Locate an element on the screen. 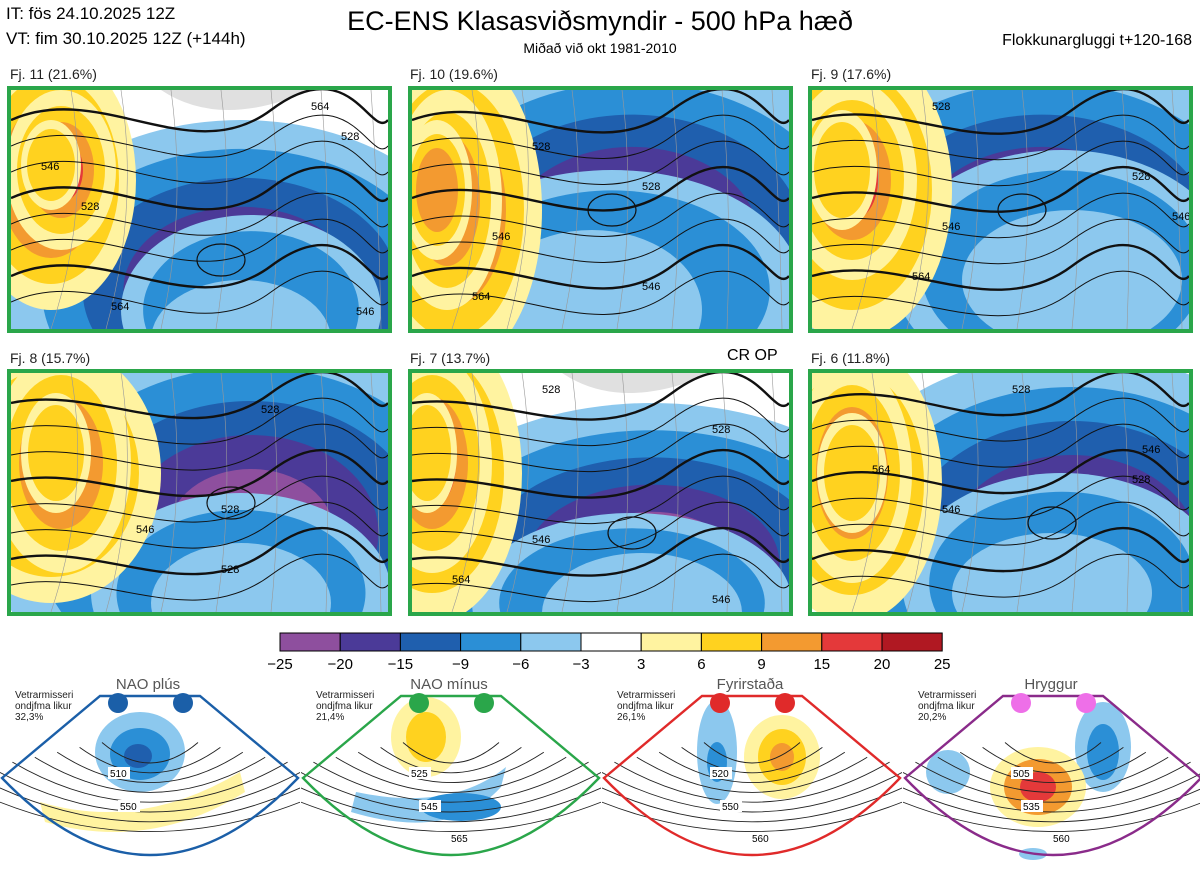 The image size is (1200, 871). regime-title: NAO plús is located at coordinates (148, 684).